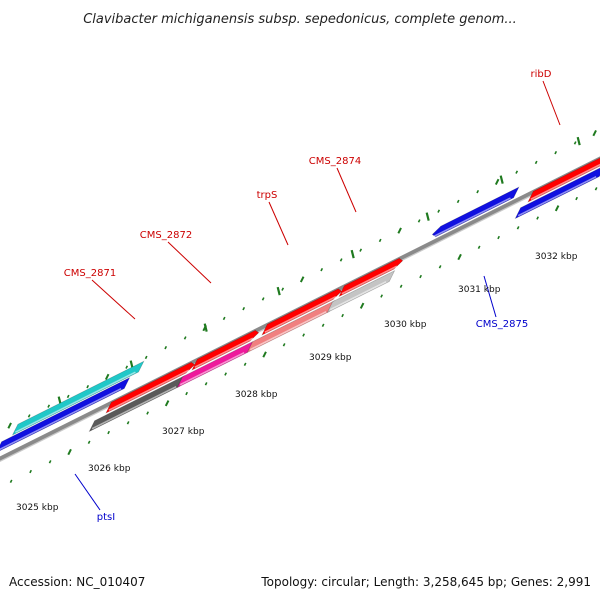  I want to click on scale-tick-label: 3027 kbp, so click(183, 432).